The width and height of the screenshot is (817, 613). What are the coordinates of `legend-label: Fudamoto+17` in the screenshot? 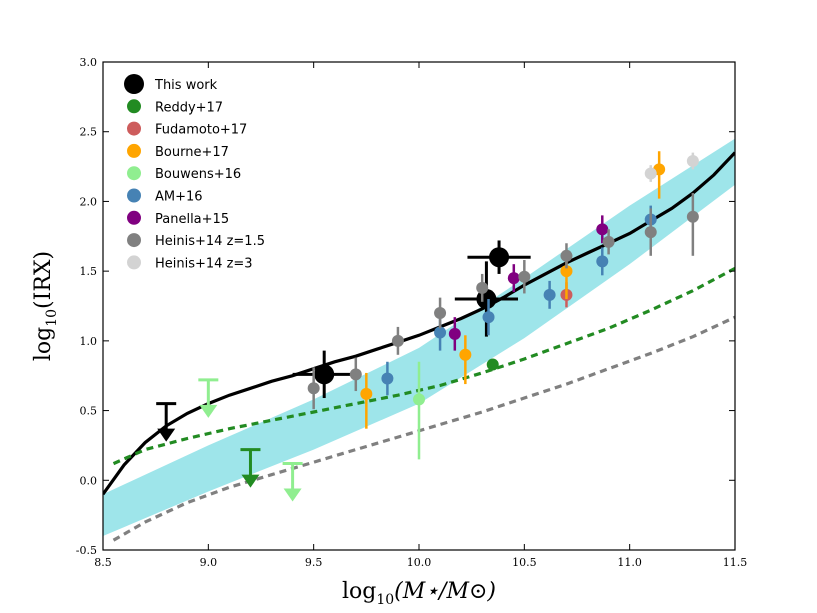 It's located at (201, 130).